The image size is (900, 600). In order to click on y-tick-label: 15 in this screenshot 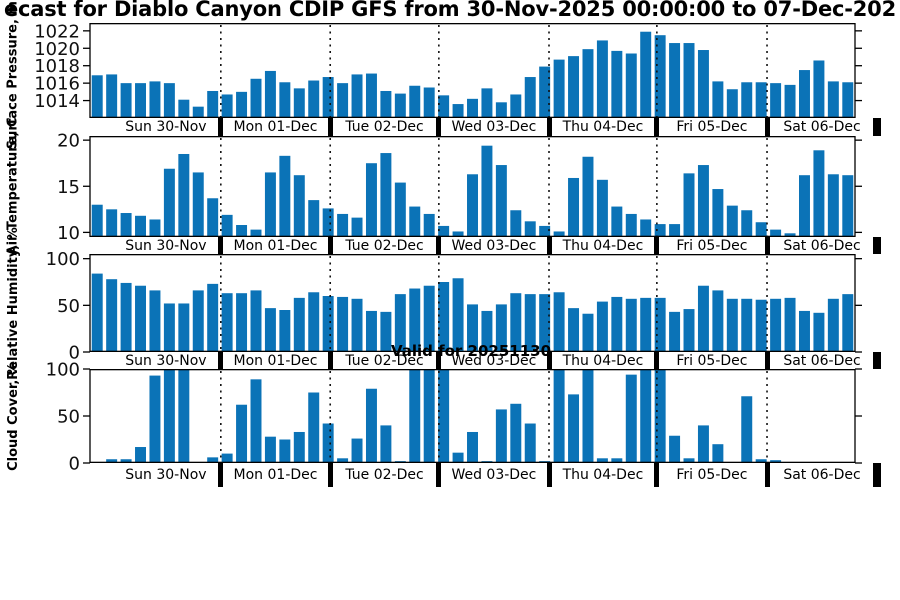, I will do `click(68, 187)`.